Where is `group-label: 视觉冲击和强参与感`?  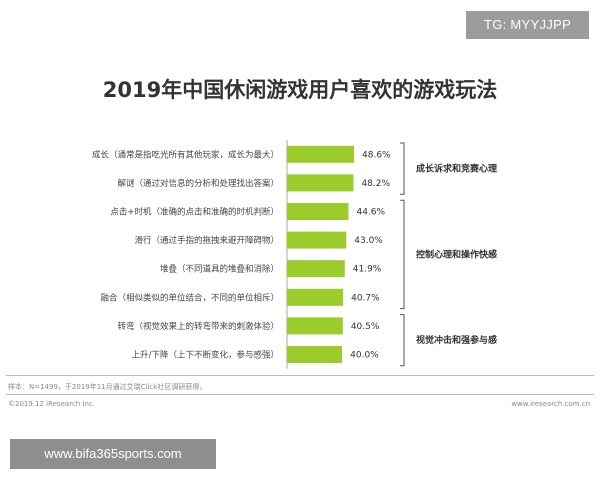 group-label: 视觉冲击和强参与感 is located at coordinates (456, 340).